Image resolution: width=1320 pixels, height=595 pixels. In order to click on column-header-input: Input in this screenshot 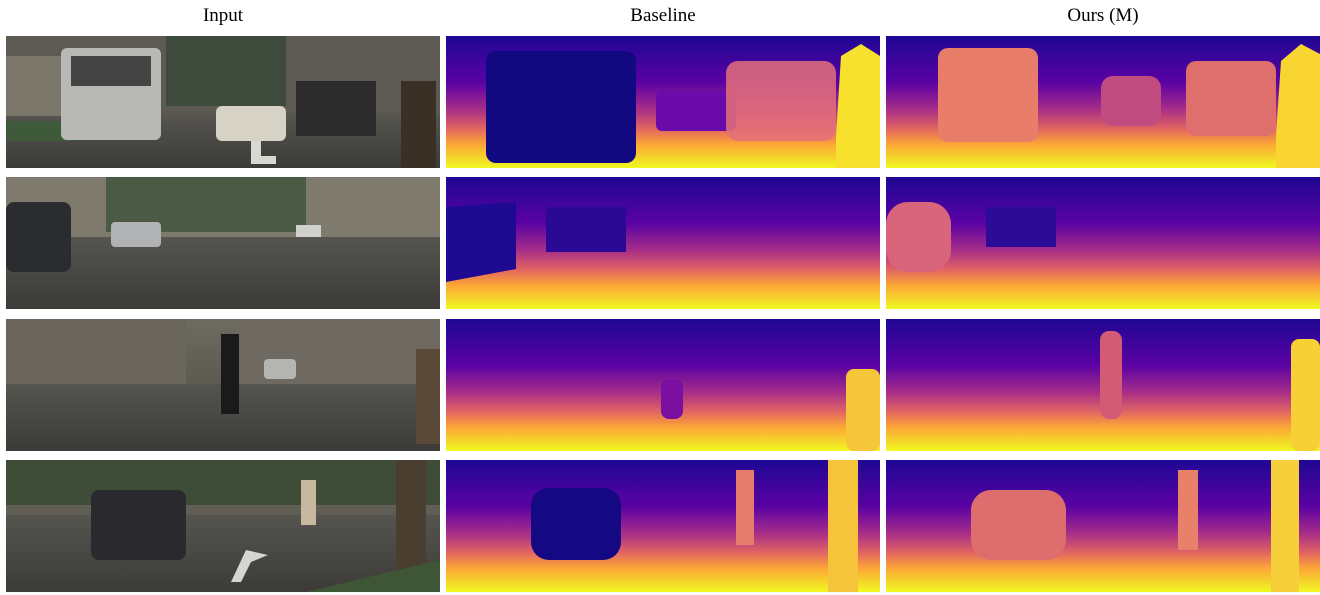, I will do `click(223, 15)`.